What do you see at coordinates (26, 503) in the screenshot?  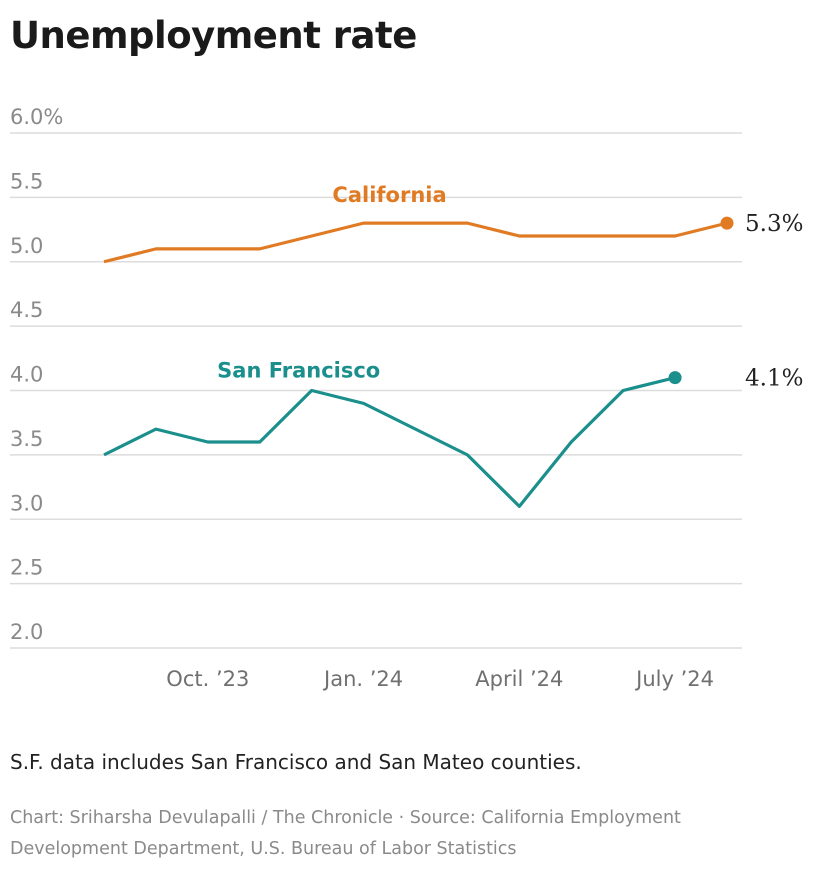 I see `y-tick-label: 3.0` at bounding box center [26, 503].